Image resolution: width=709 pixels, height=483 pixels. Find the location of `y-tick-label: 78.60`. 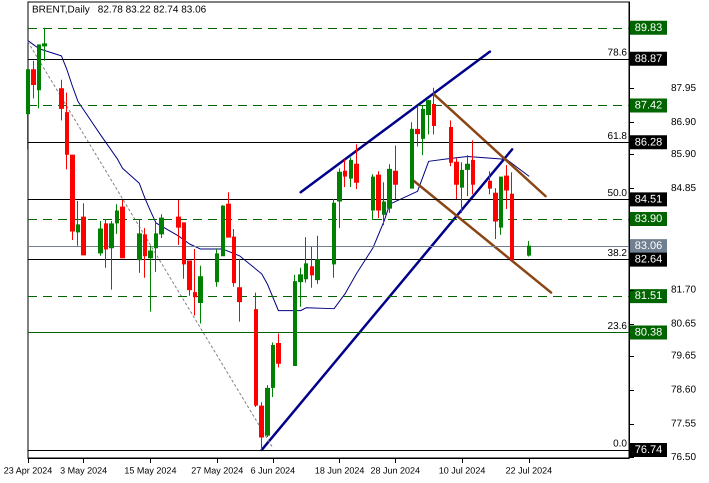

y-tick-label: 78.60 is located at coordinates (683, 390).